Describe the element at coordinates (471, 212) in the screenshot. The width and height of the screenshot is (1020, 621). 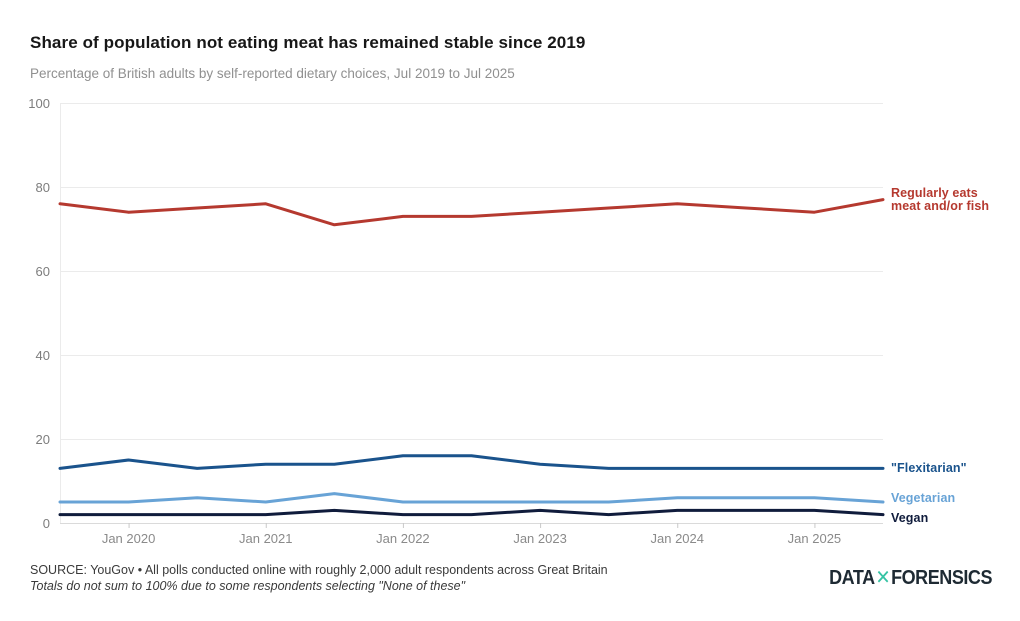
I see `series-line-regularly-eats-meat-and-or-fish` at that location.